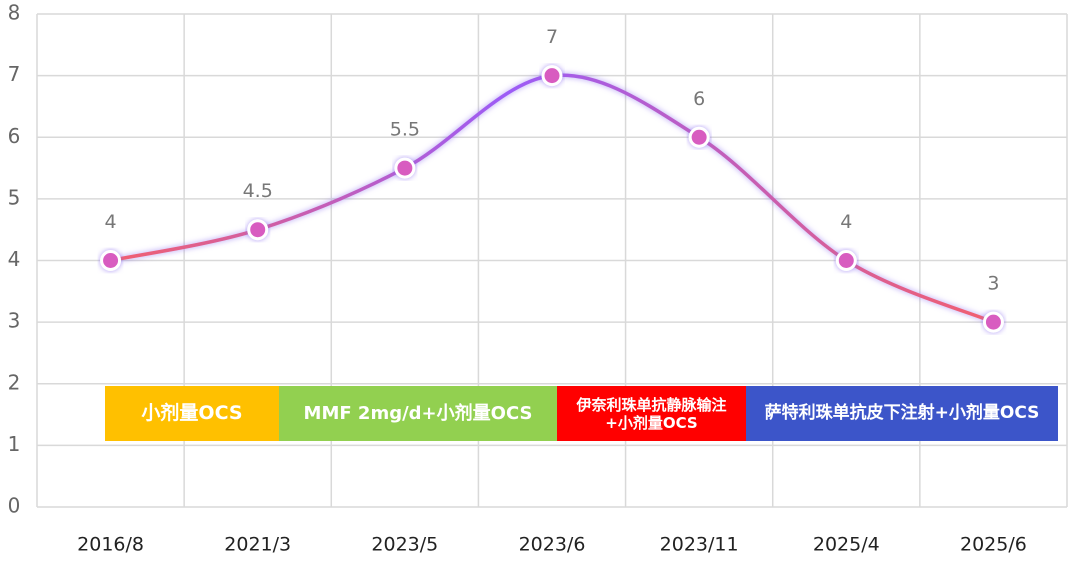  Describe the element at coordinates (14, 506) in the screenshot. I see `y-tick-label: 0` at that location.